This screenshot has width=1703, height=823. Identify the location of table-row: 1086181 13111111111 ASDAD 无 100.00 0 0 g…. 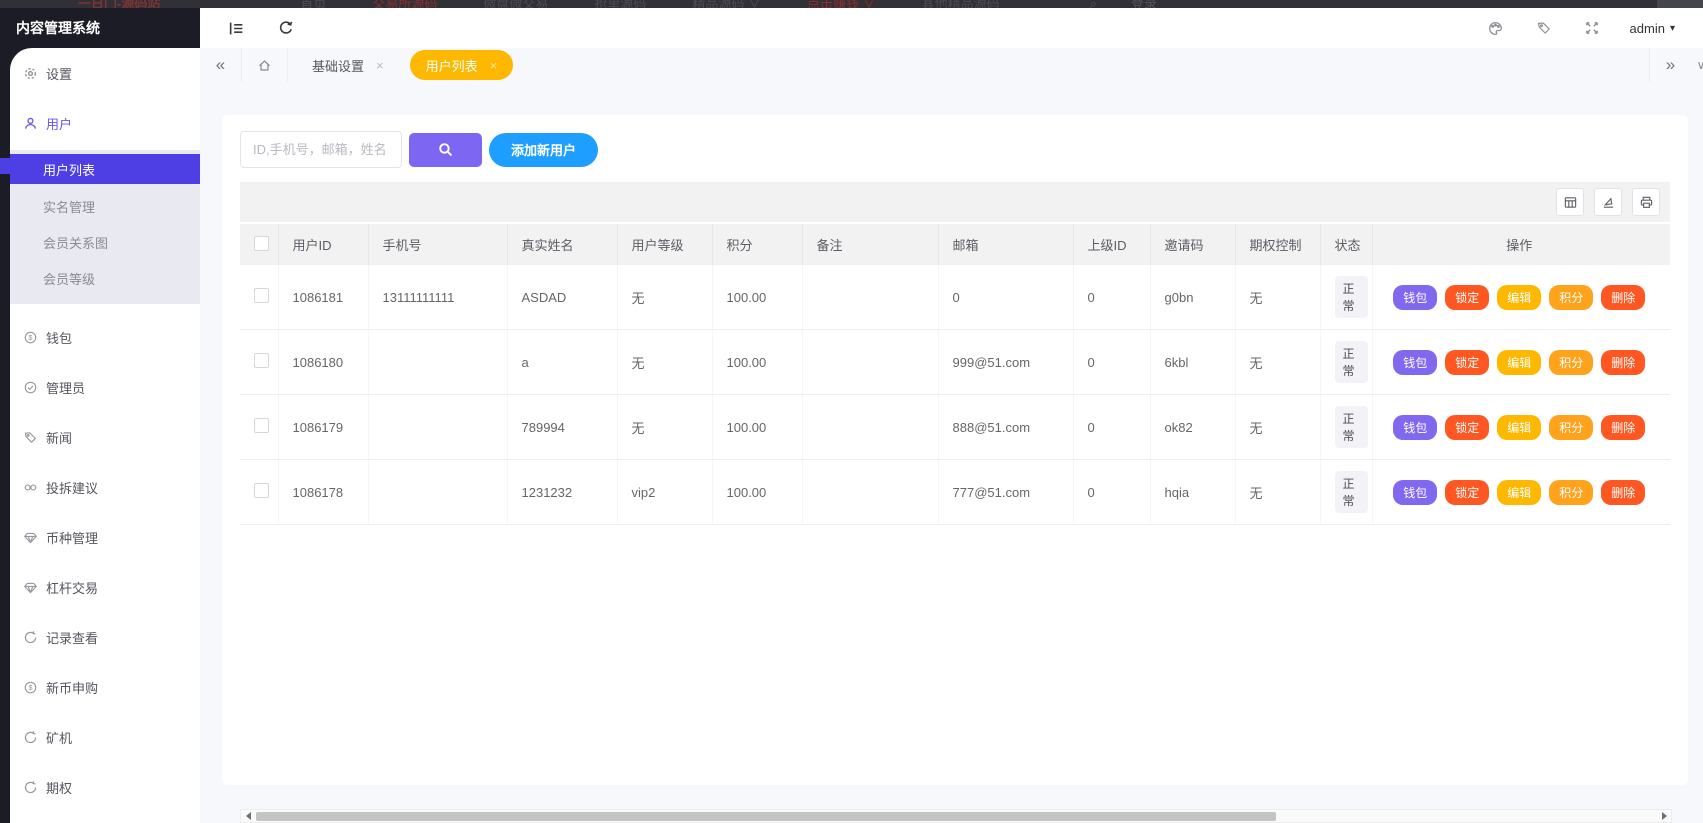
(955, 297).